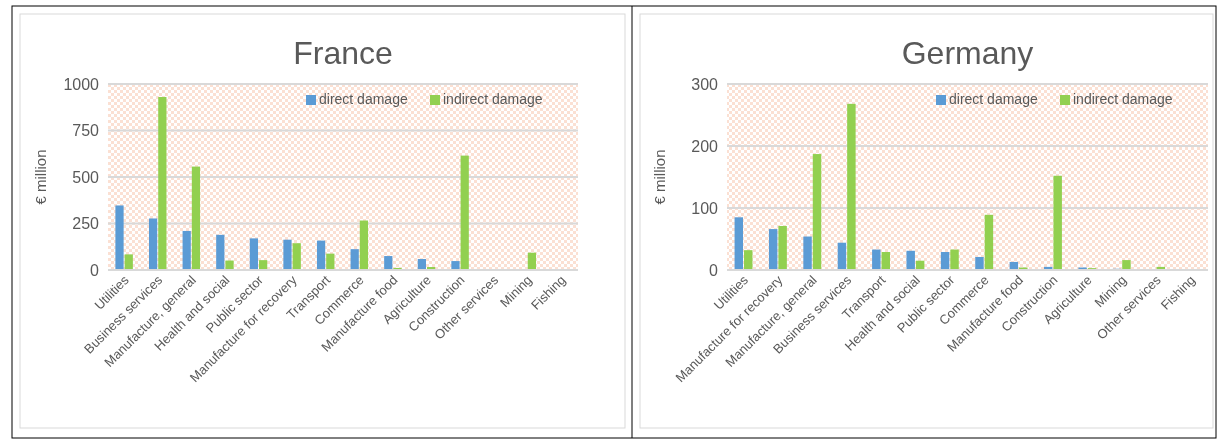  What do you see at coordinates (967, 53) in the screenshot?
I see `chart-title: Germany` at bounding box center [967, 53].